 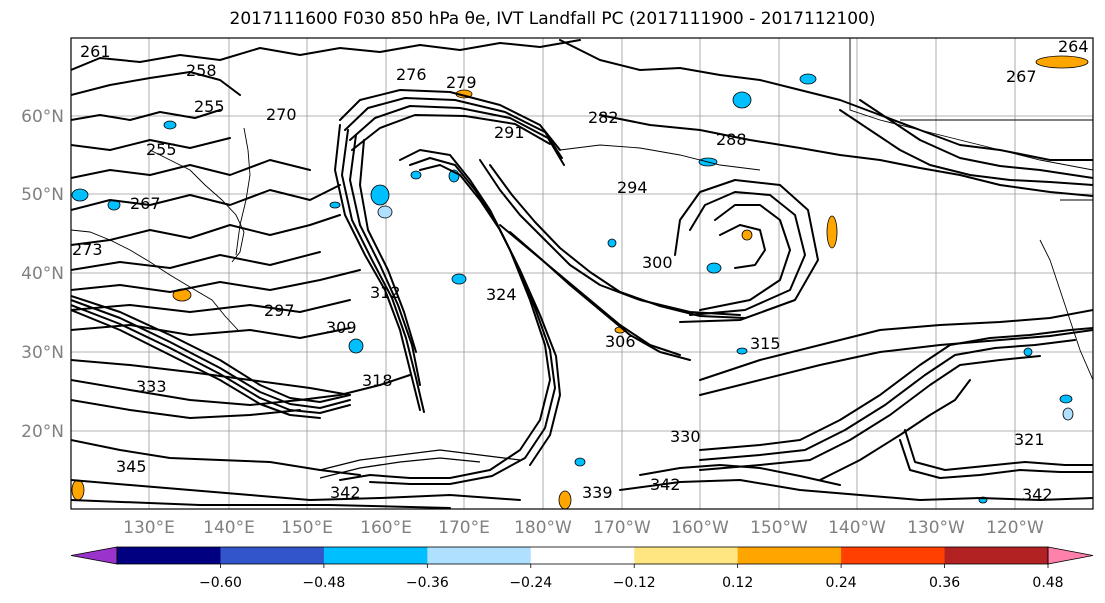 What do you see at coordinates (151, 386) in the screenshot?
I see `svg-text: 333` at bounding box center [151, 386].